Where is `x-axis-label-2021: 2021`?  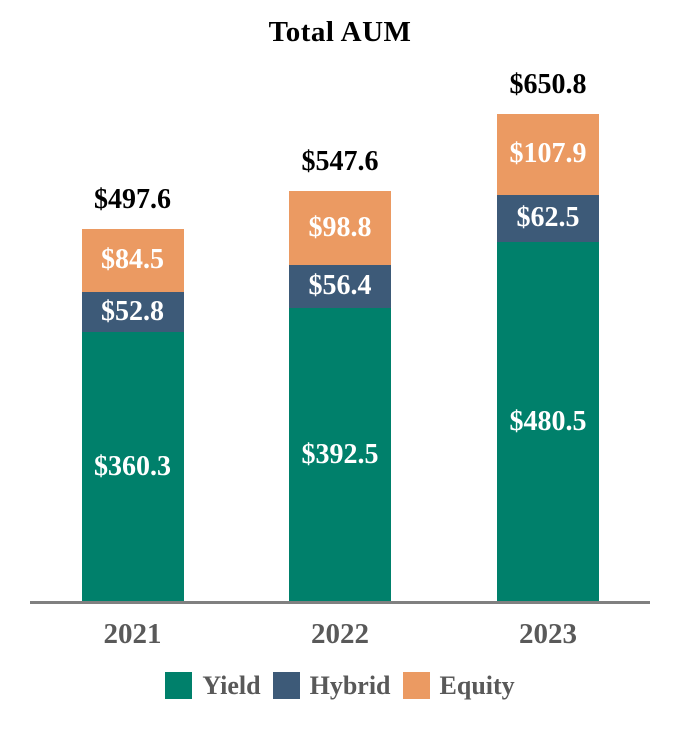 x-axis-label-2021: 2021 is located at coordinates (132, 634).